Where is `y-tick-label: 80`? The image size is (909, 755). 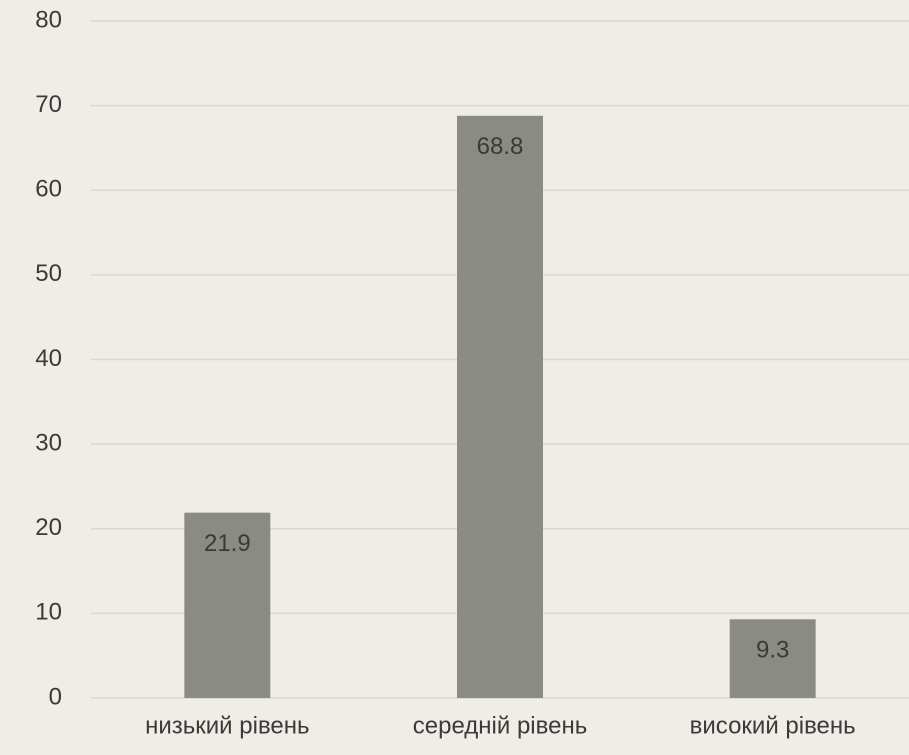 y-tick-label: 80 is located at coordinates (48, 19).